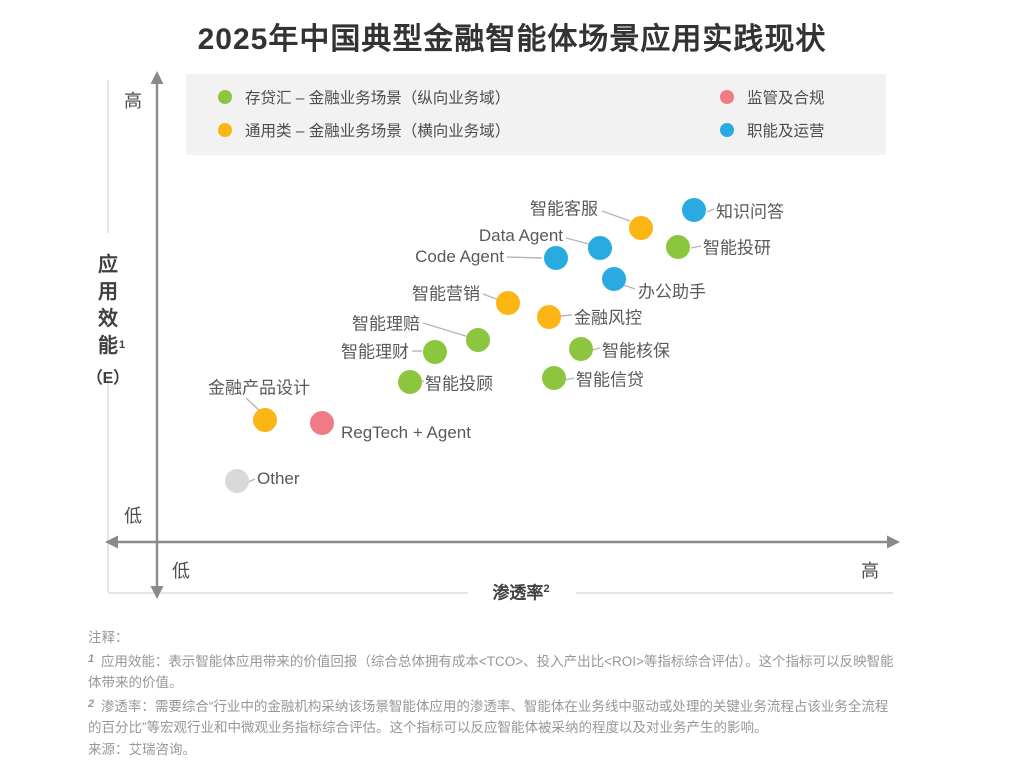 This screenshot has height=761, width=1024. Describe the element at coordinates (375, 352) in the screenshot. I see `data-point-label: 智能理财` at that location.